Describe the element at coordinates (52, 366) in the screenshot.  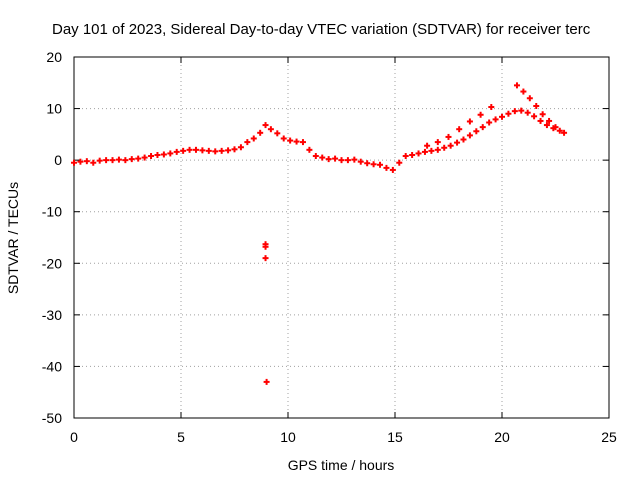
I see `y-tick-label: -40` at that location.